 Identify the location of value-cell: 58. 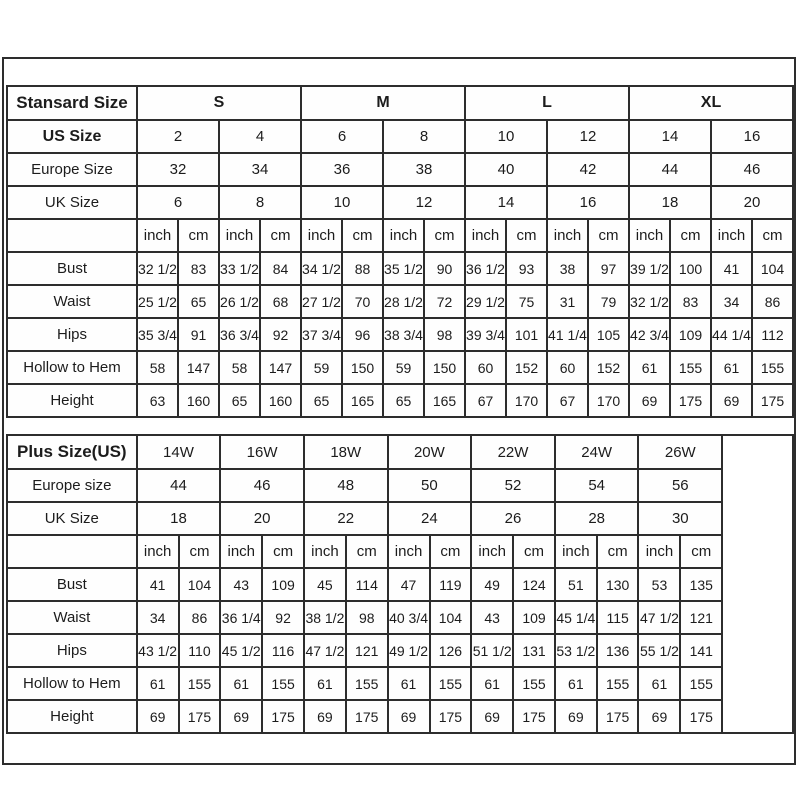
(157, 367).